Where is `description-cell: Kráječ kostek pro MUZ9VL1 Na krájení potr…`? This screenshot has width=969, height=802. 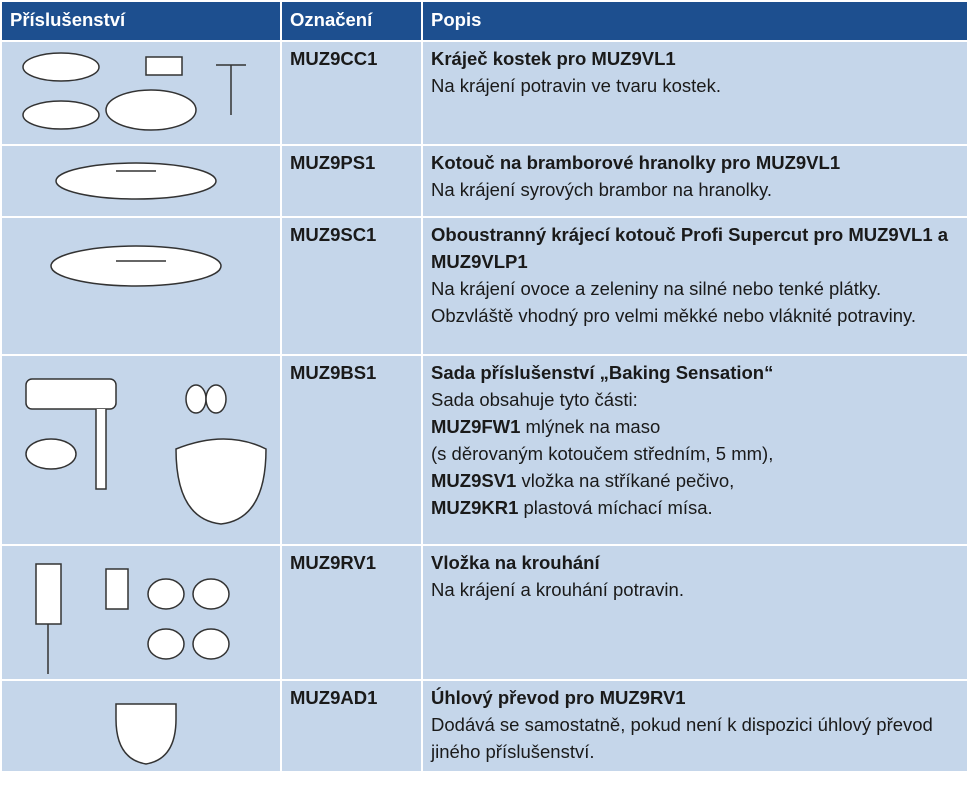 description-cell: Kráječ kostek pro MUZ9VL1 Na krájení potr… is located at coordinates (695, 93).